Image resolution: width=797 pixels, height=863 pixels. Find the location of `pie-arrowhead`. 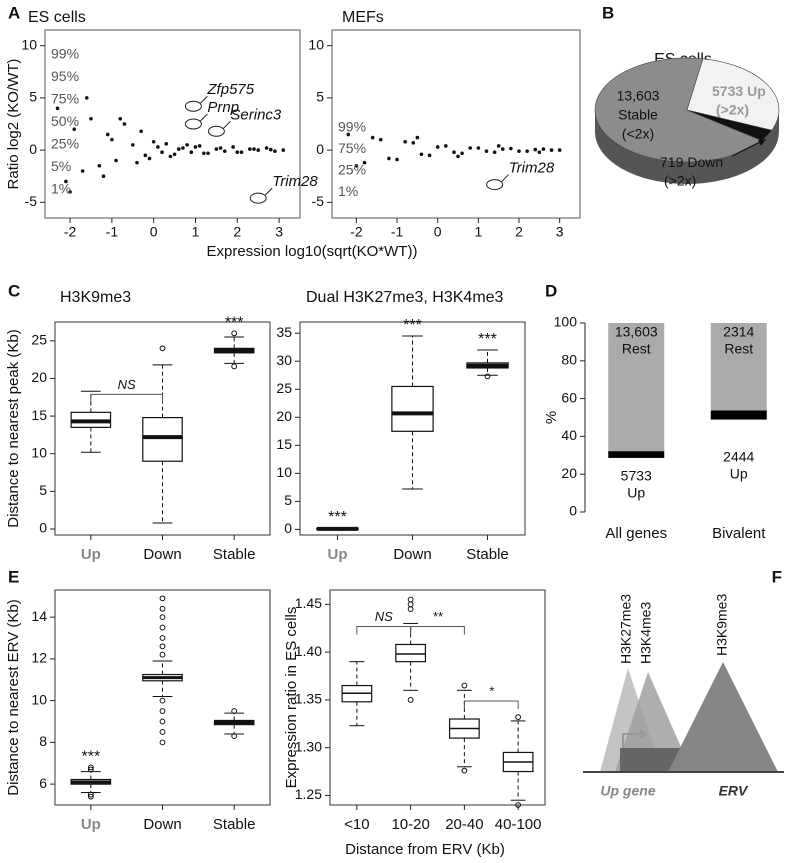

pie-arrowhead is located at coordinates (762, 142).